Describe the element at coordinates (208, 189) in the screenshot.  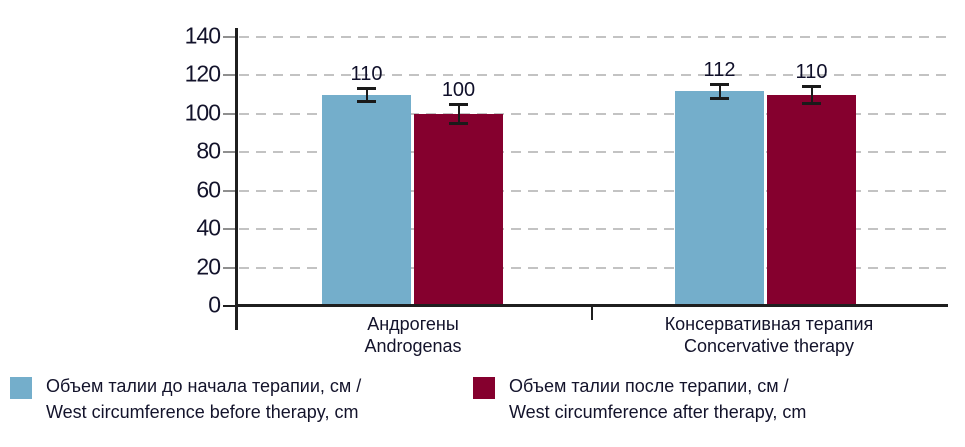
I see `y-axis-tick-label: 60` at that location.